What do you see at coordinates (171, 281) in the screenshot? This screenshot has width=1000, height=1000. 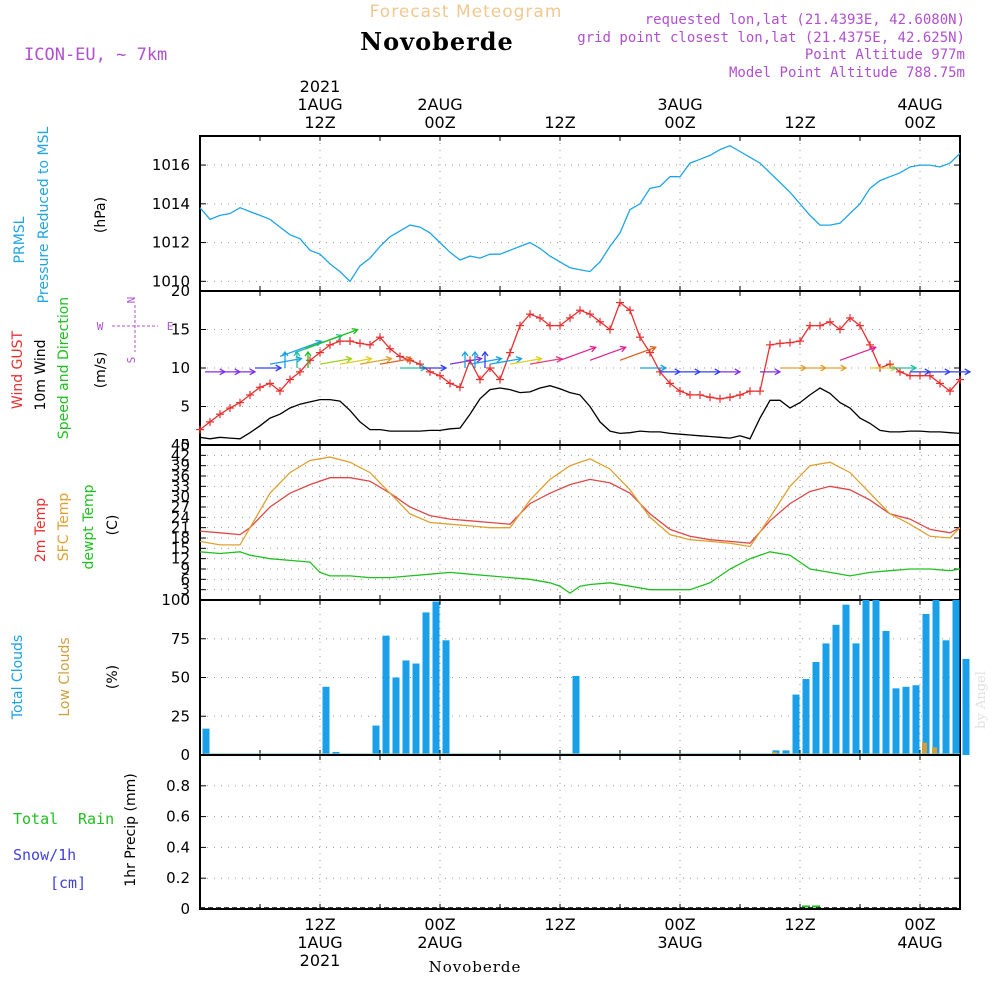 I see `y-tick-label: 1010` at bounding box center [171, 281].